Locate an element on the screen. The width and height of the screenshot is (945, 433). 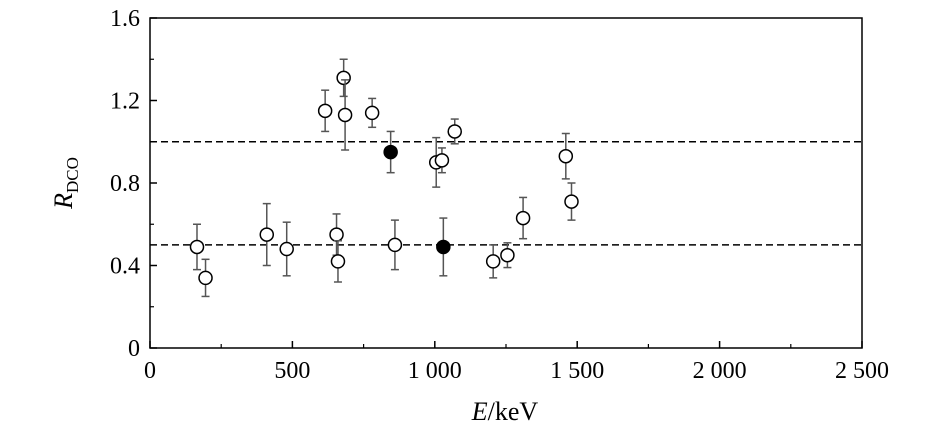
x-tick-label: 1 500 is located at coordinates (577, 371).